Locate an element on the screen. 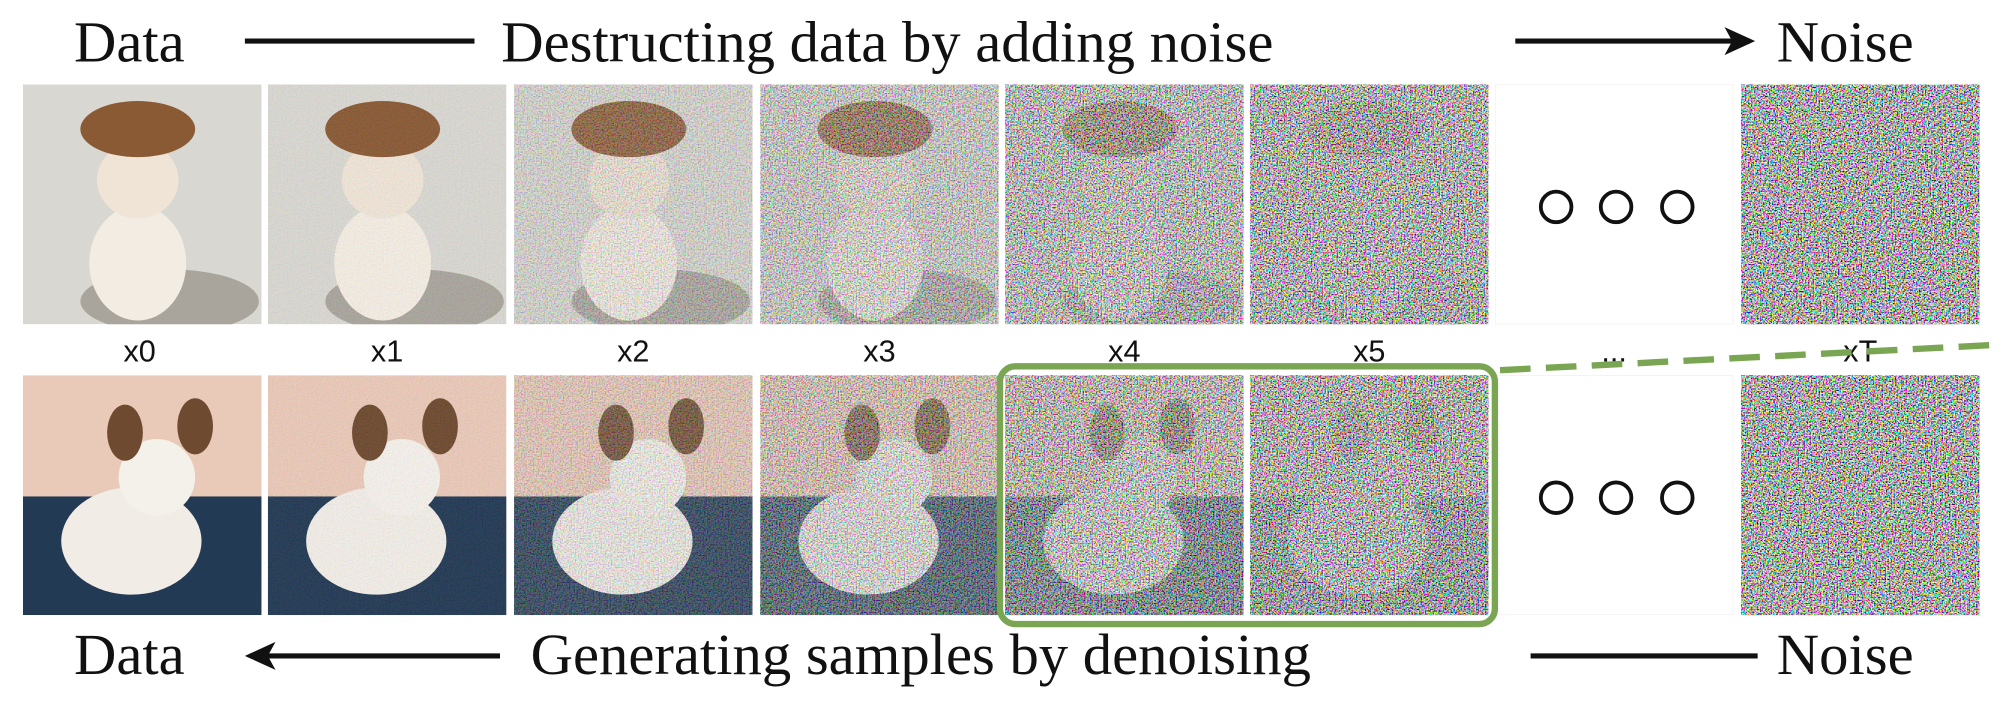 The width and height of the screenshot is (2000, 702). dog-body is located at coordinates (138, 263).